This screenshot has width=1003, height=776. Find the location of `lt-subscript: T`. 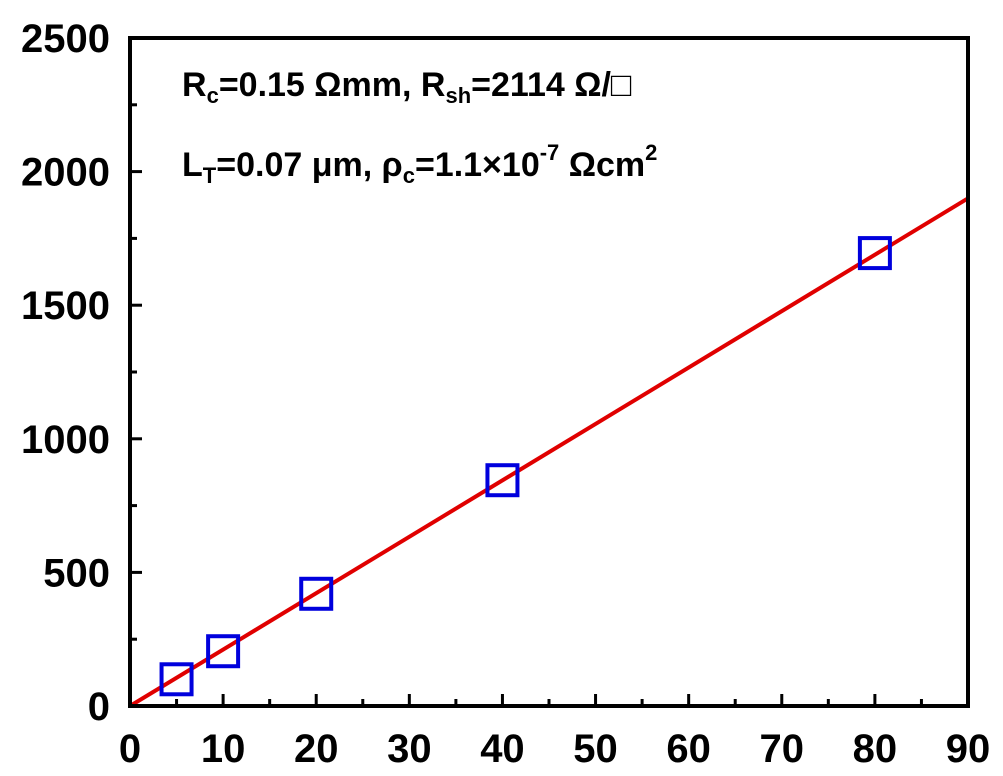

lt-subscript: T is located at coordinates (209, 175).